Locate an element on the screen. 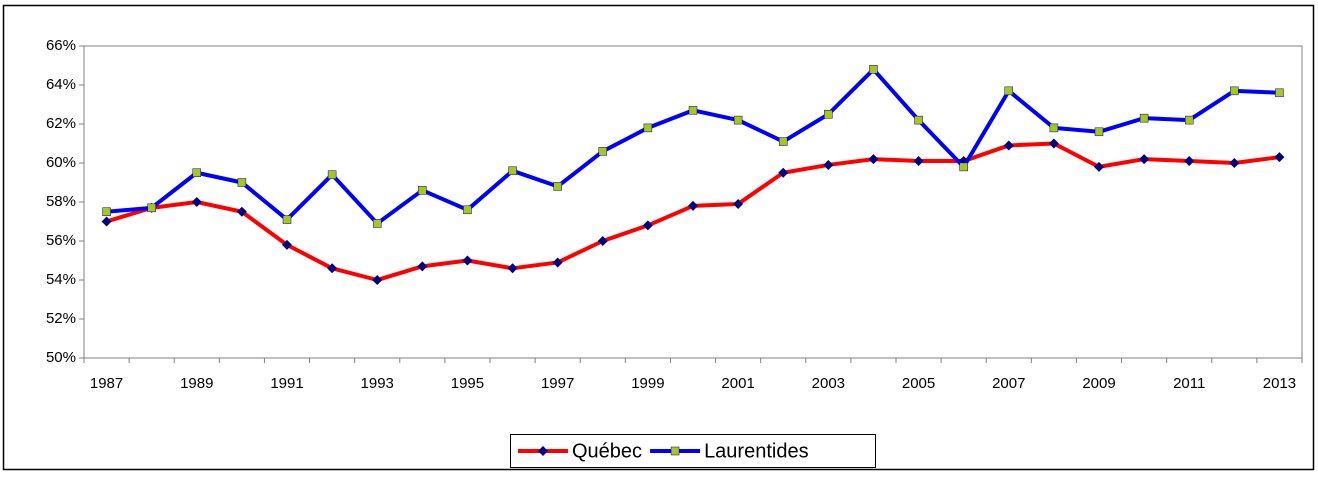 The image size is (1318, 478). x-tick-label: 1987 is located at coordinates (106, 383).